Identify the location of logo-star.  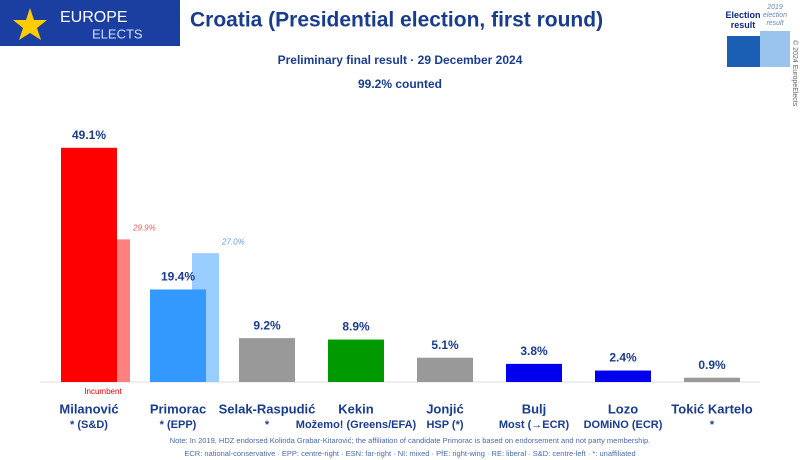
(30, 24).